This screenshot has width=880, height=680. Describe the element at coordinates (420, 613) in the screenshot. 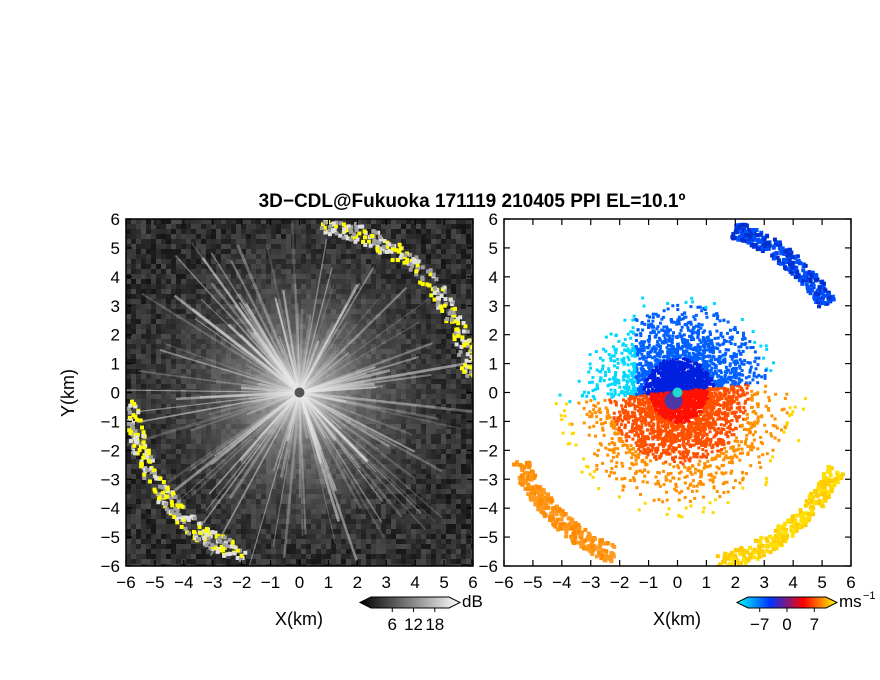

I see `reflectivity-colorbar: 6 12 18 dB` at that location.